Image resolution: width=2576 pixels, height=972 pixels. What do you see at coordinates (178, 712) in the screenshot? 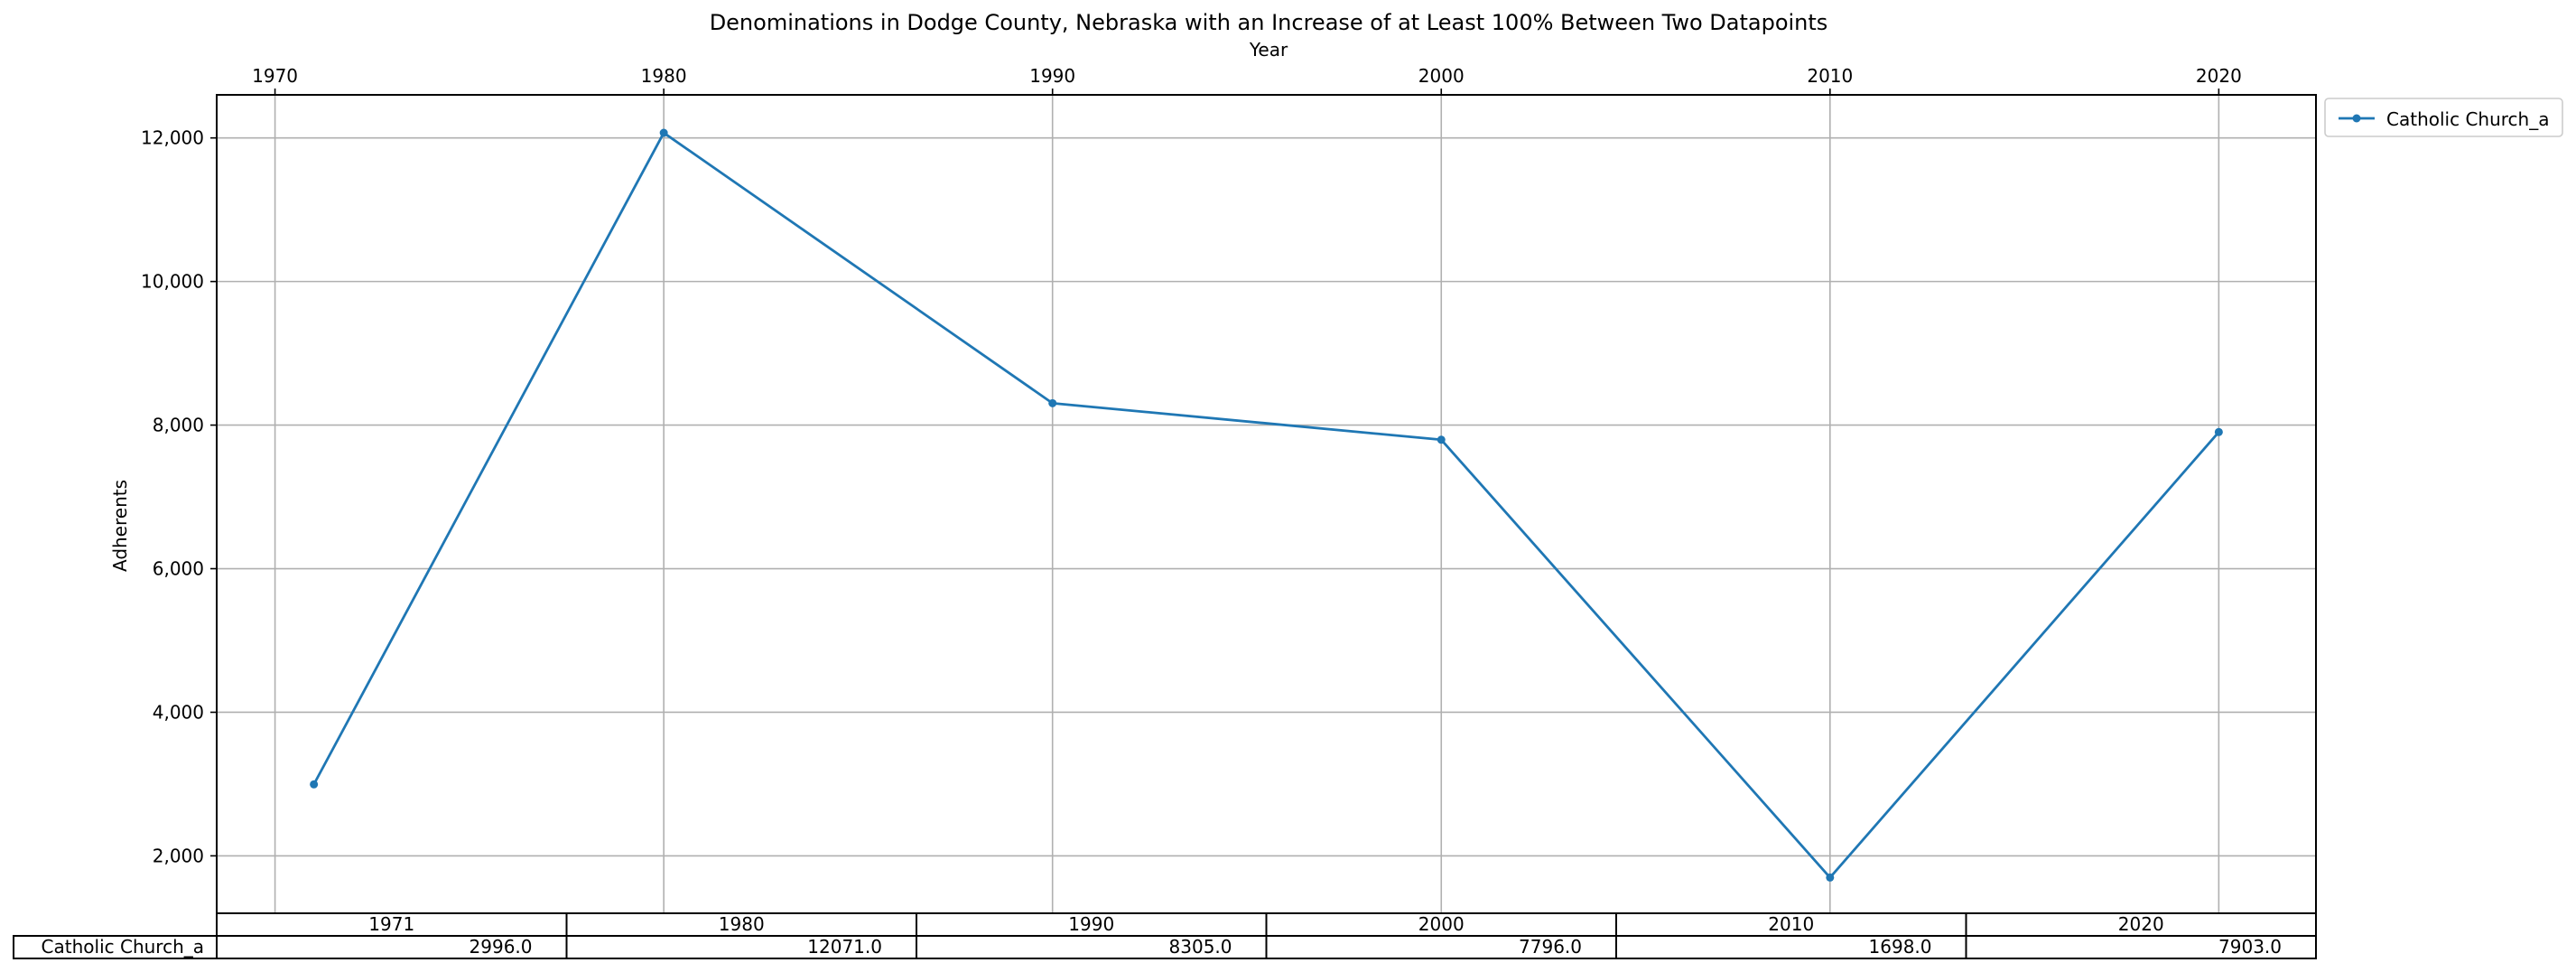
I see `y-tick-label: 4,000` at bounding box center [178, 712].